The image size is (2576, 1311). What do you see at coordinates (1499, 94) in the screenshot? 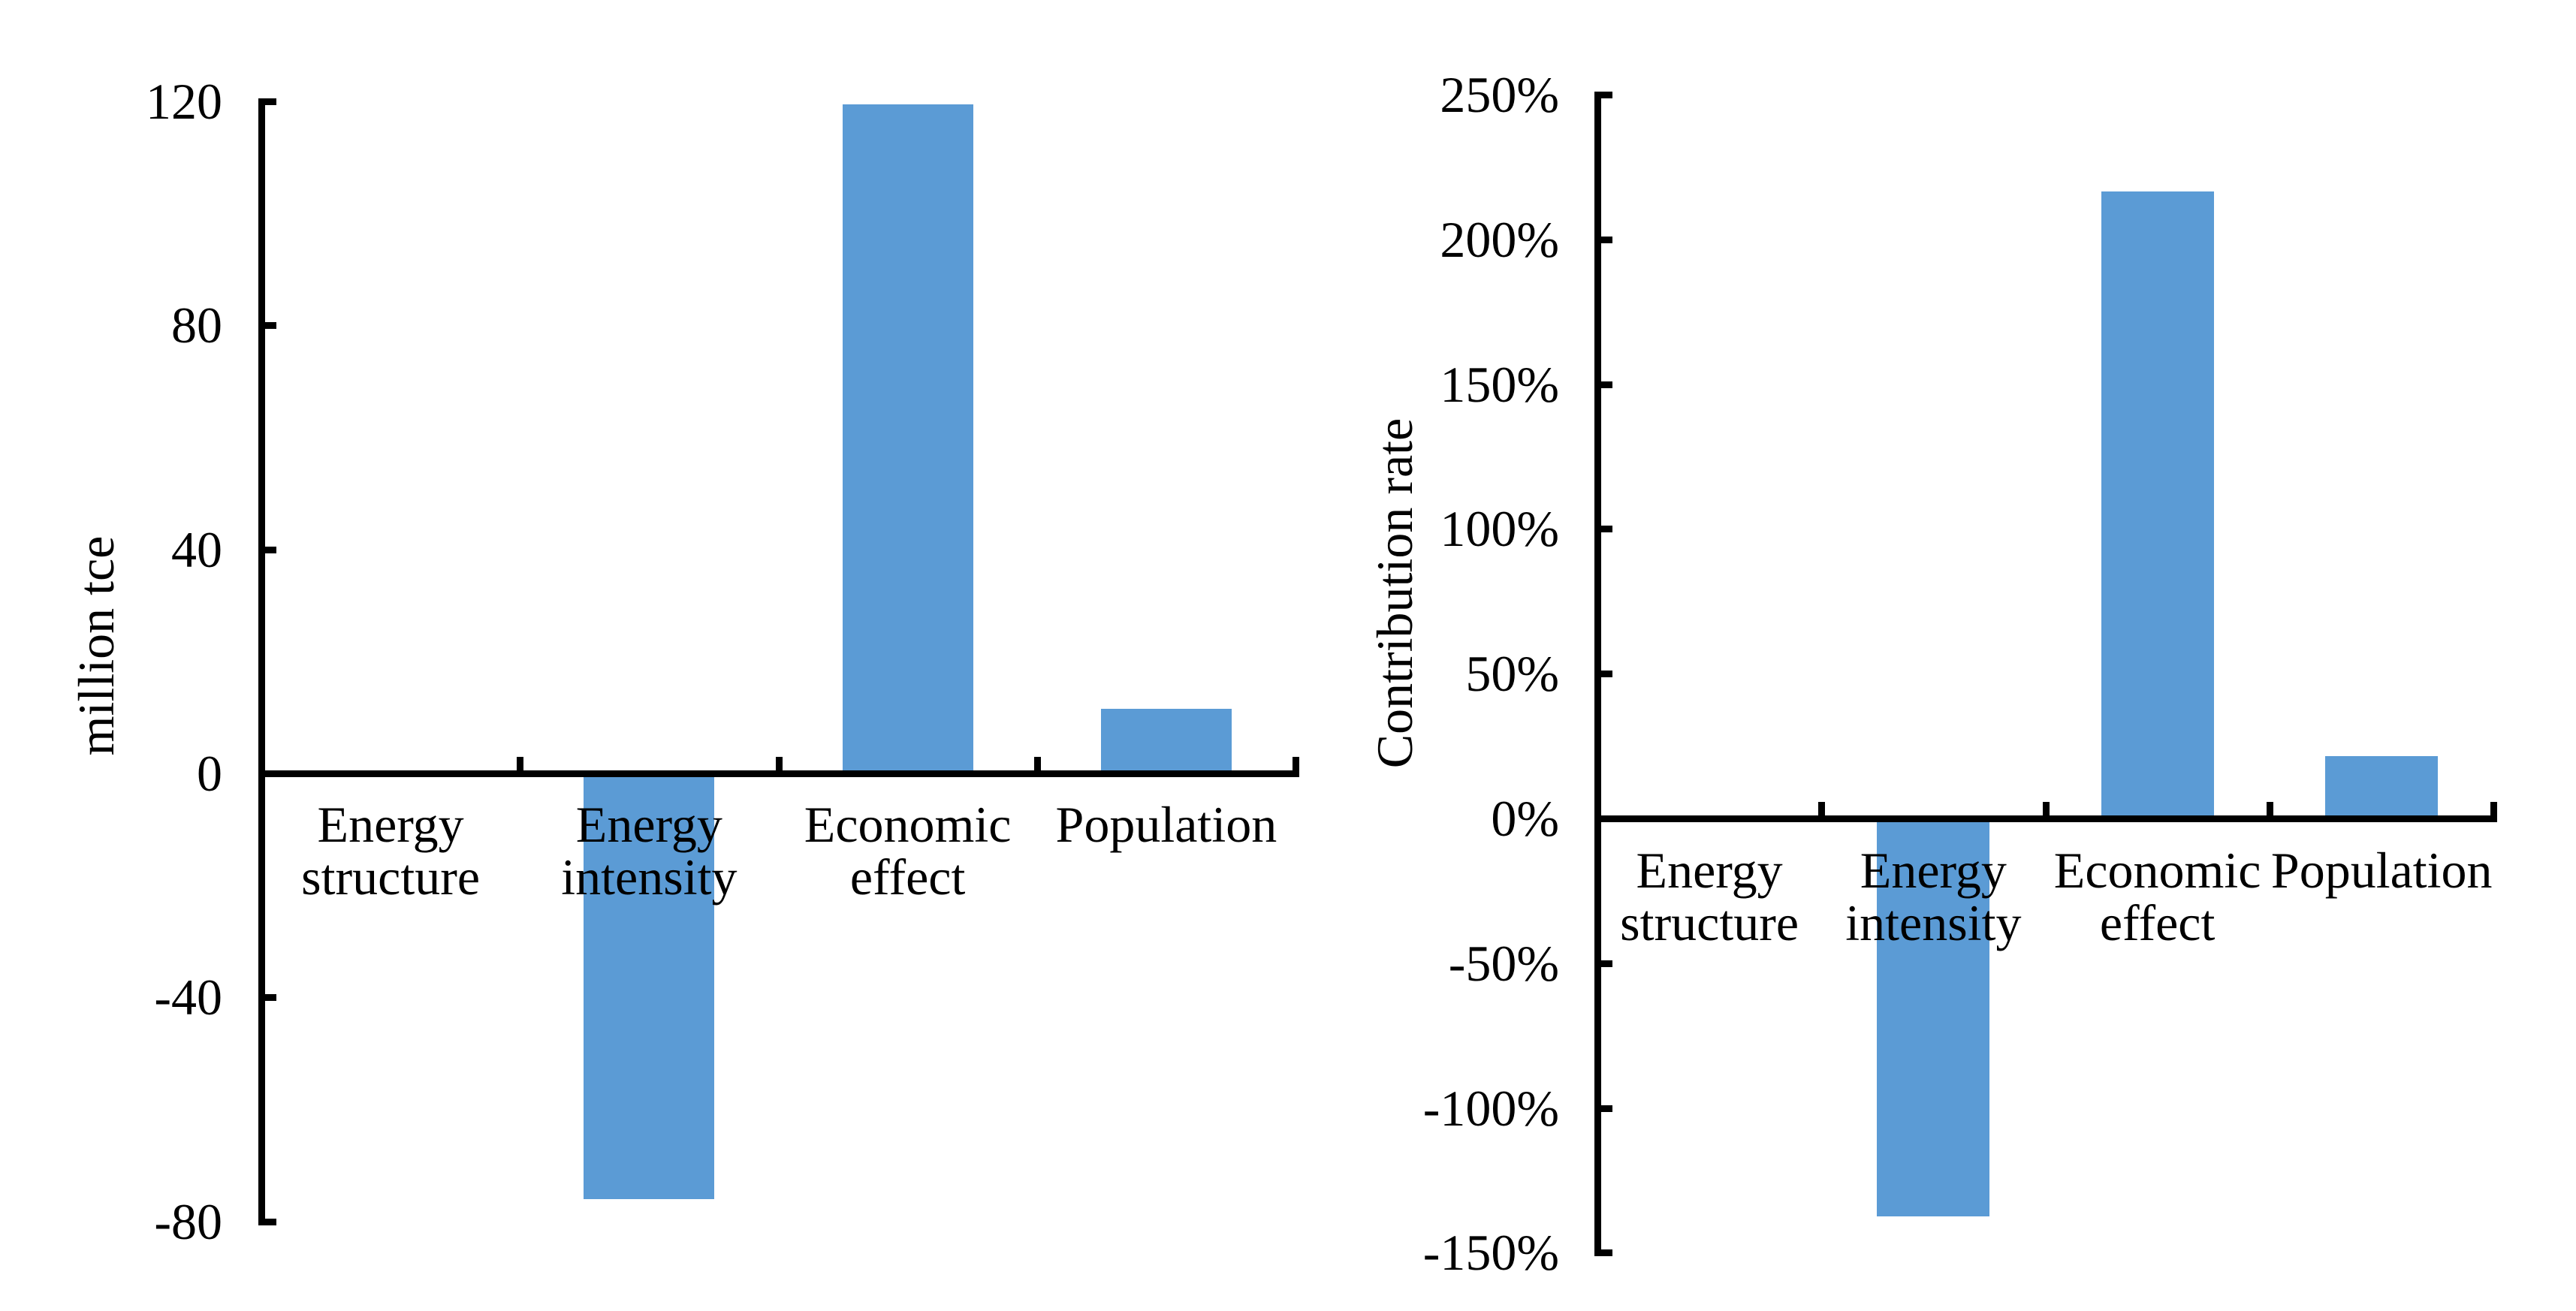
I see `y-tick-label: 250%` at bounding box center [1499, 94].